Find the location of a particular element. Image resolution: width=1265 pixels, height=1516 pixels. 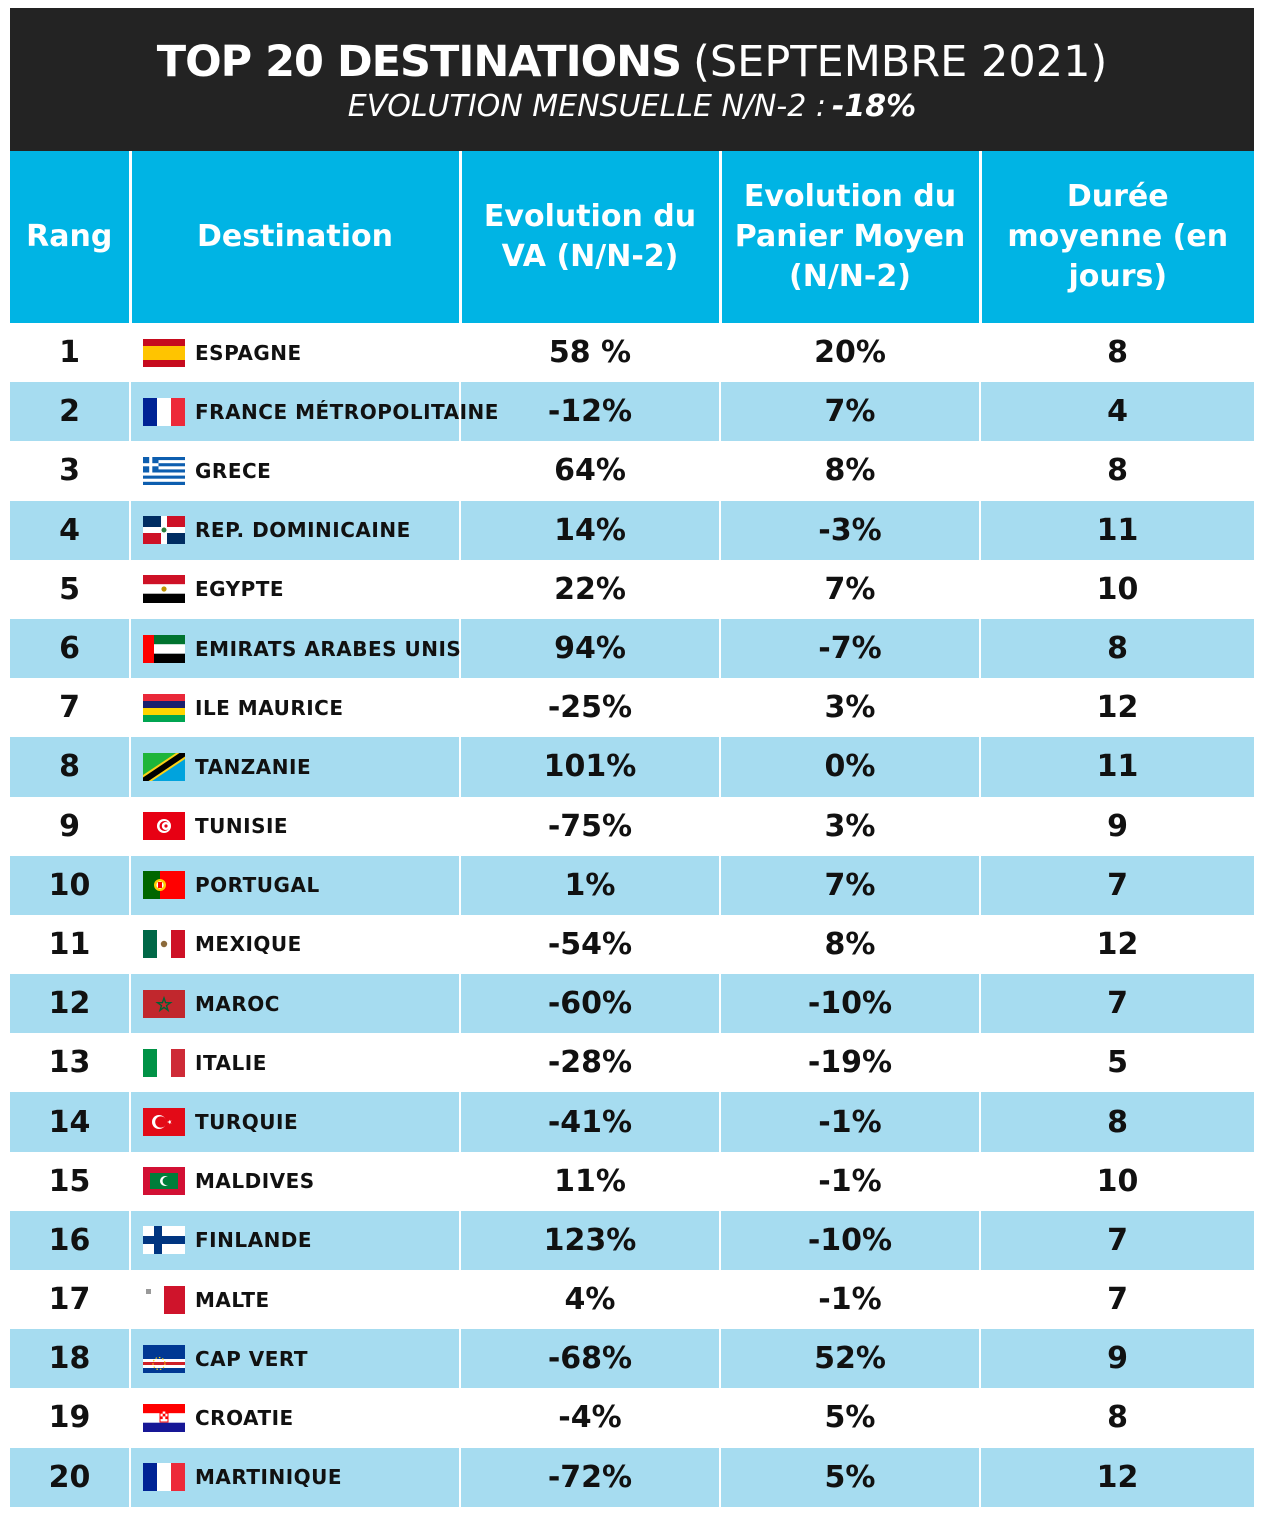

table-row: 16 FINLANDE 123% -10% 7 is located at coordinates (632, 1240).